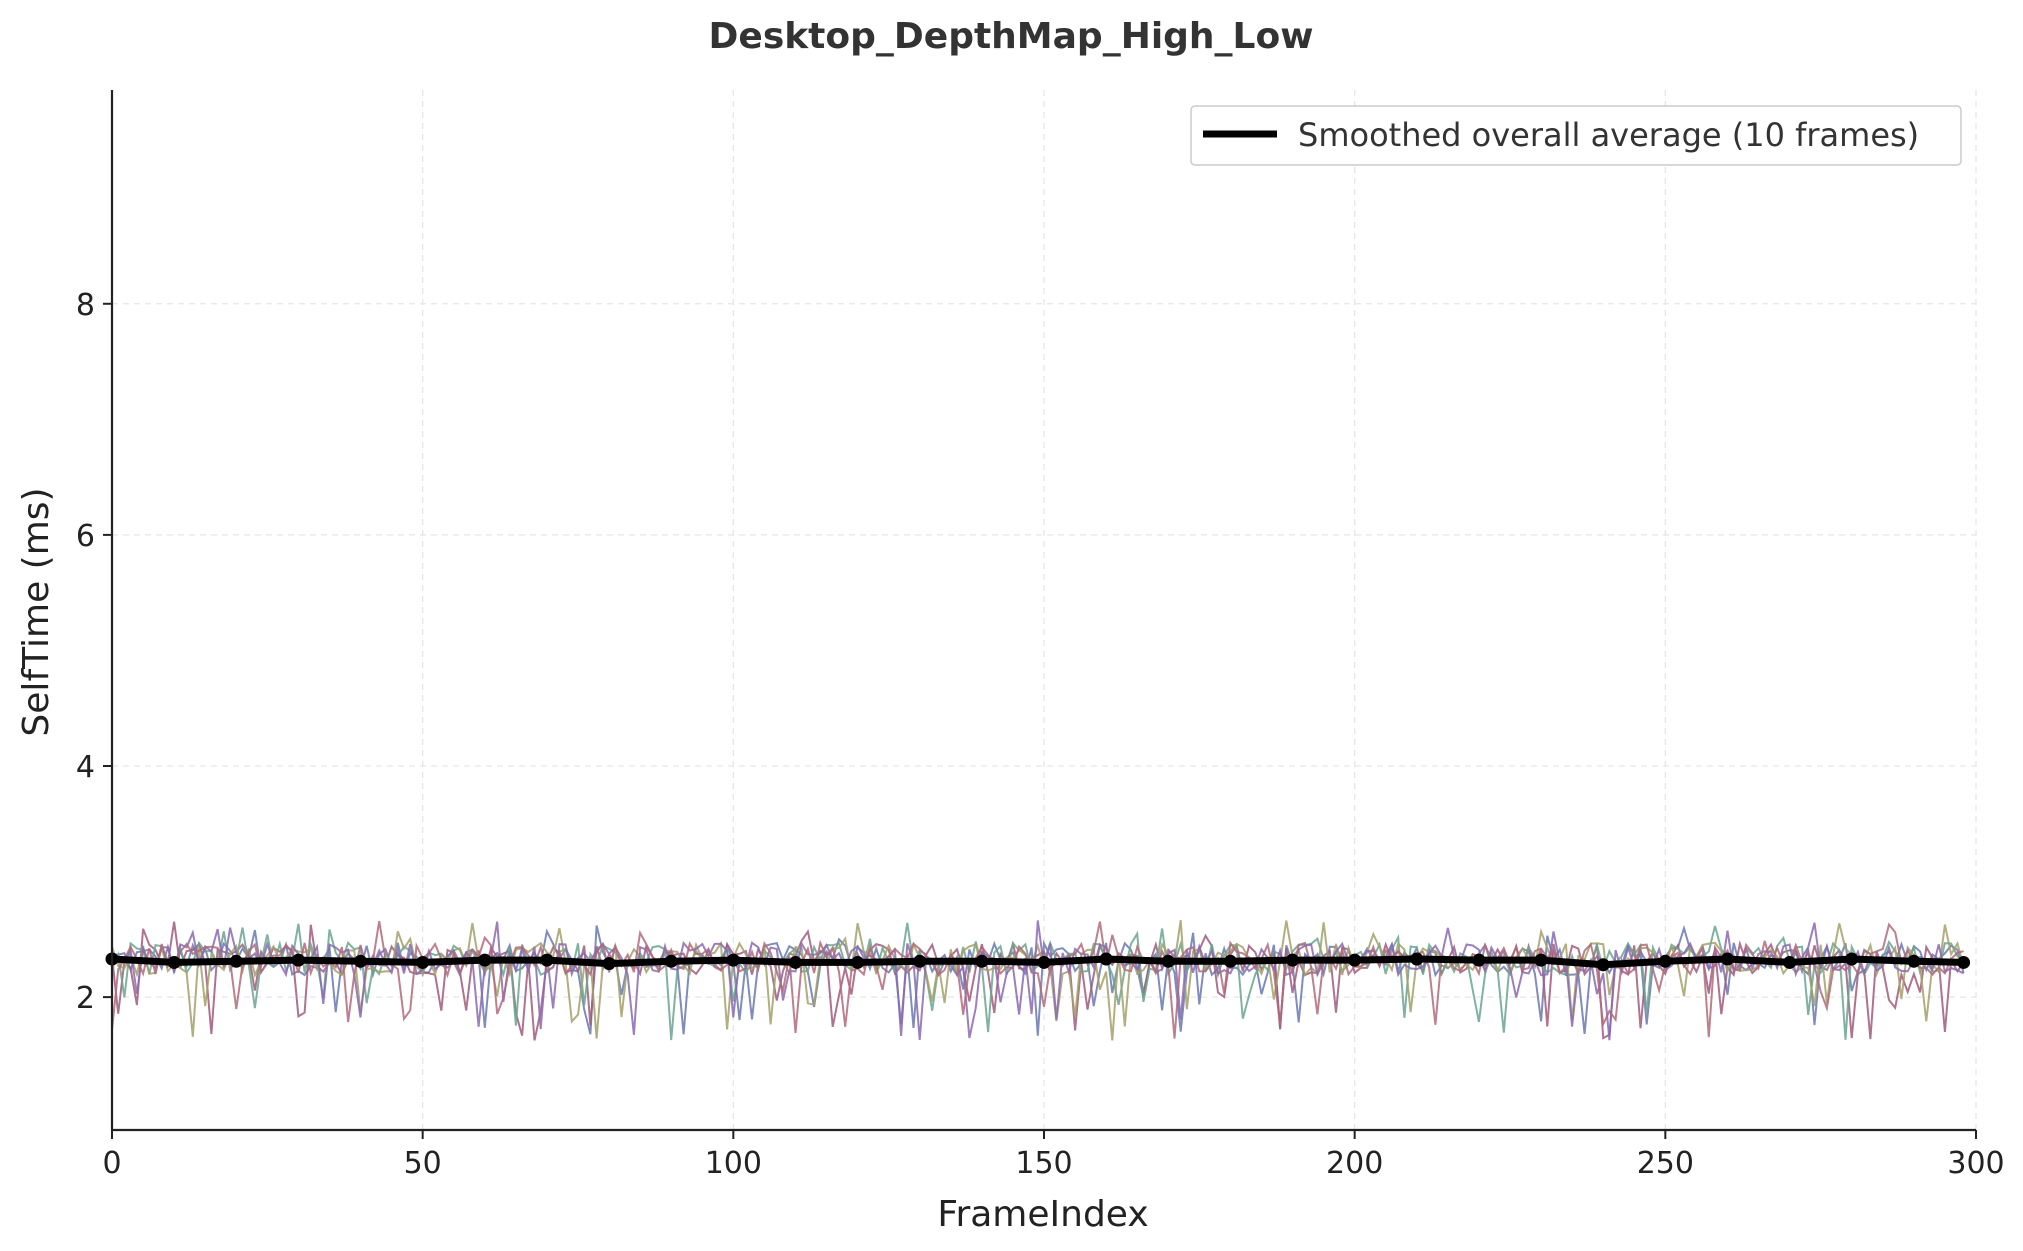 The image size is (2023, 1251). I want to click on y-tick-label: 8, so click(85, 305).